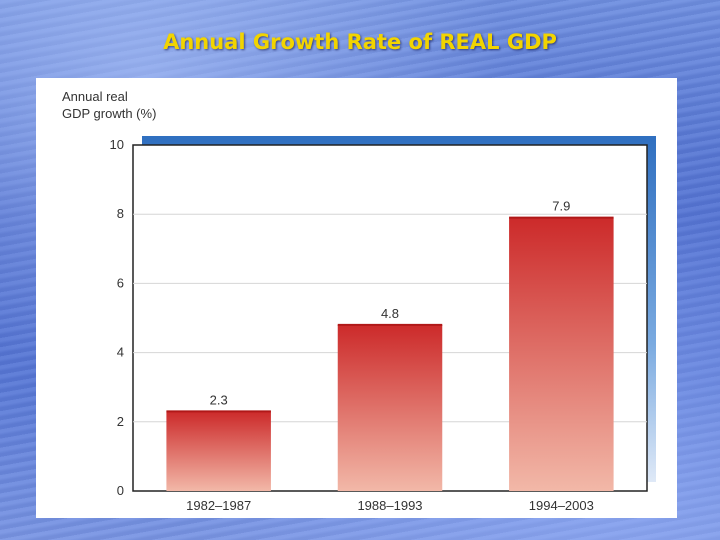 The width and height of the screenshot is (720, 540). Describe the element at coordinates (109, 113) in the screenshot. I see `y-axis-label-line-2: GDP growth (%)` at that location.